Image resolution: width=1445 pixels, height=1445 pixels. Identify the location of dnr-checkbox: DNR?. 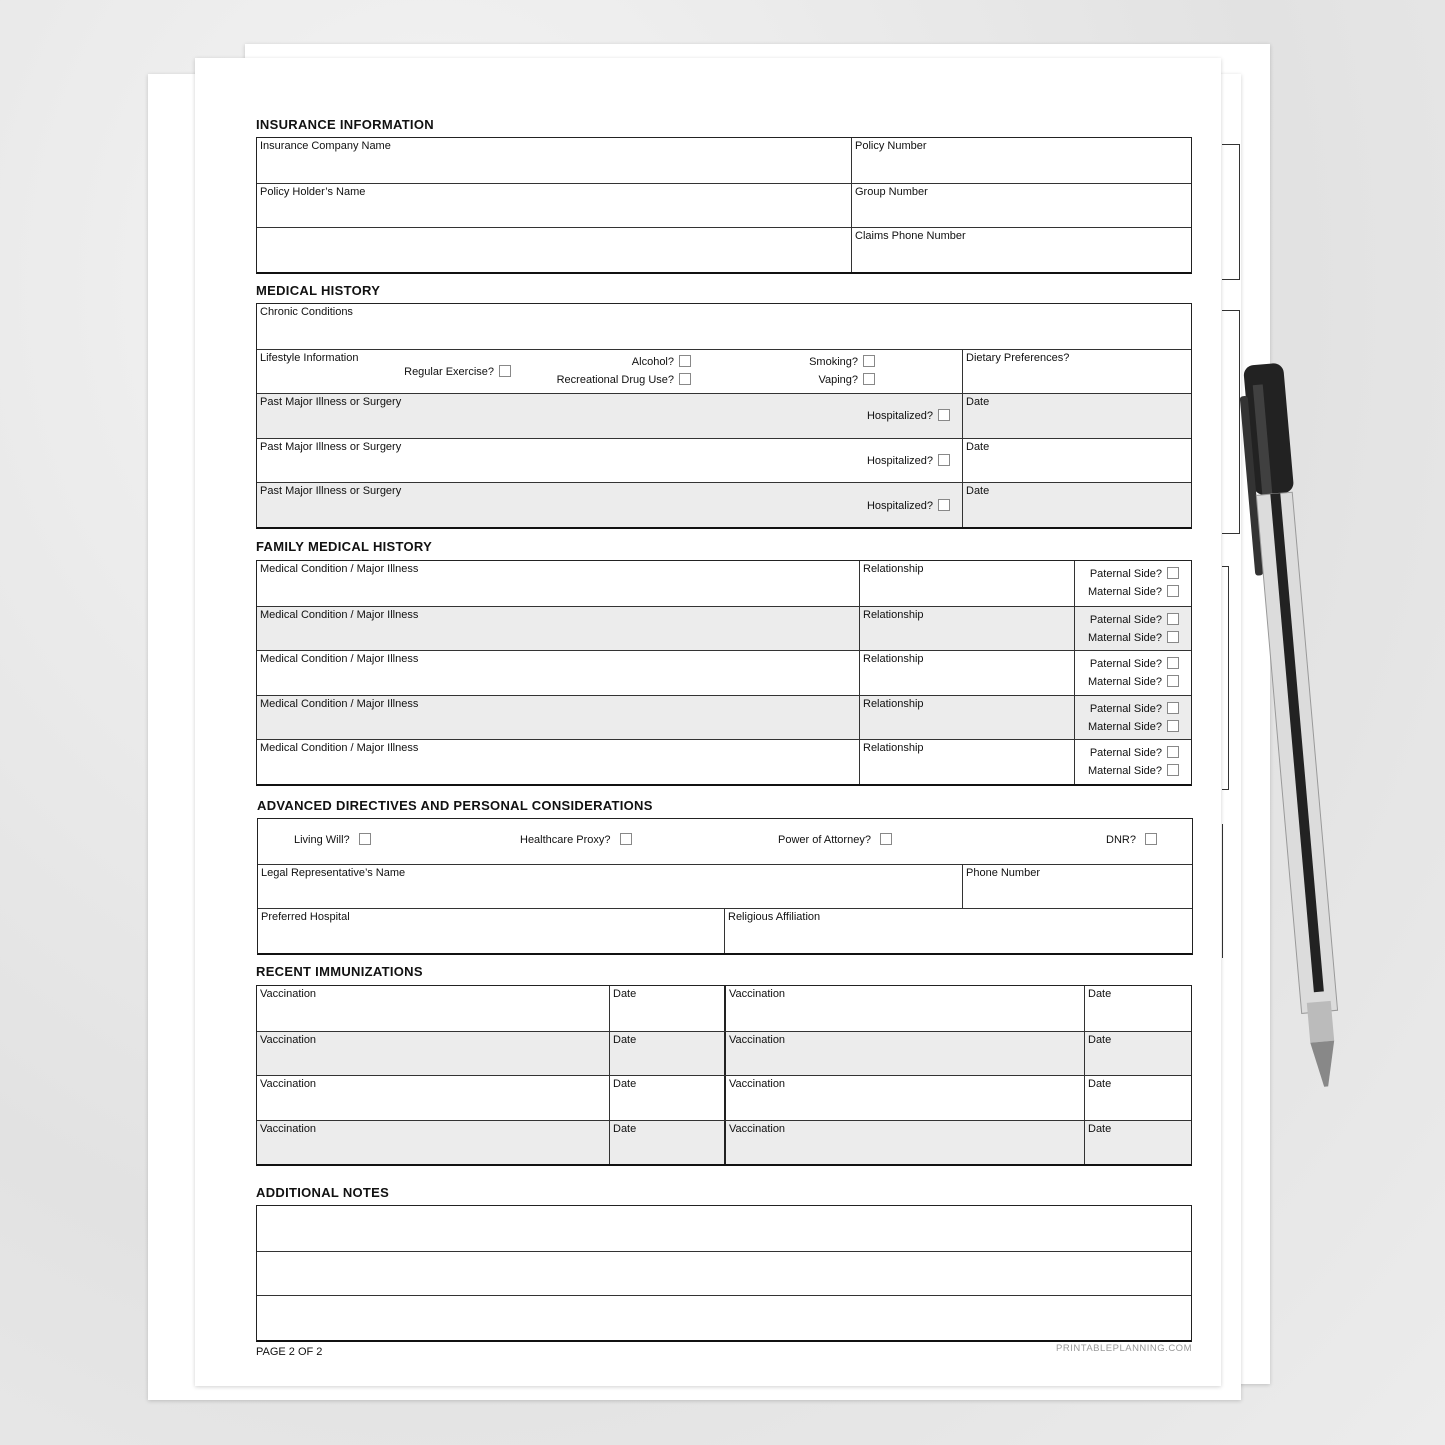
(1131, 839).